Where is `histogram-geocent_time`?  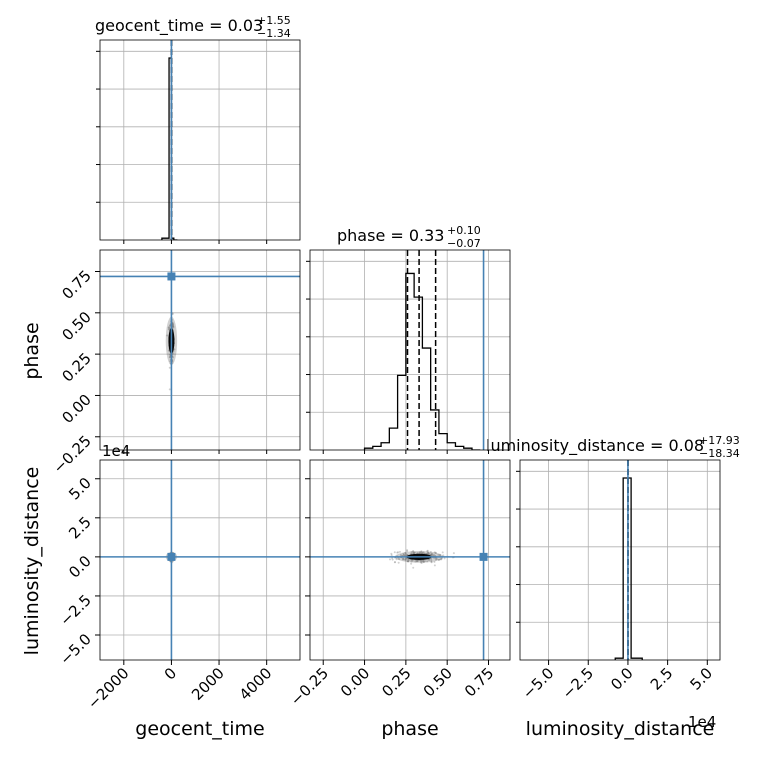 histogram-geocent_time is located at coordinates (169, 148).